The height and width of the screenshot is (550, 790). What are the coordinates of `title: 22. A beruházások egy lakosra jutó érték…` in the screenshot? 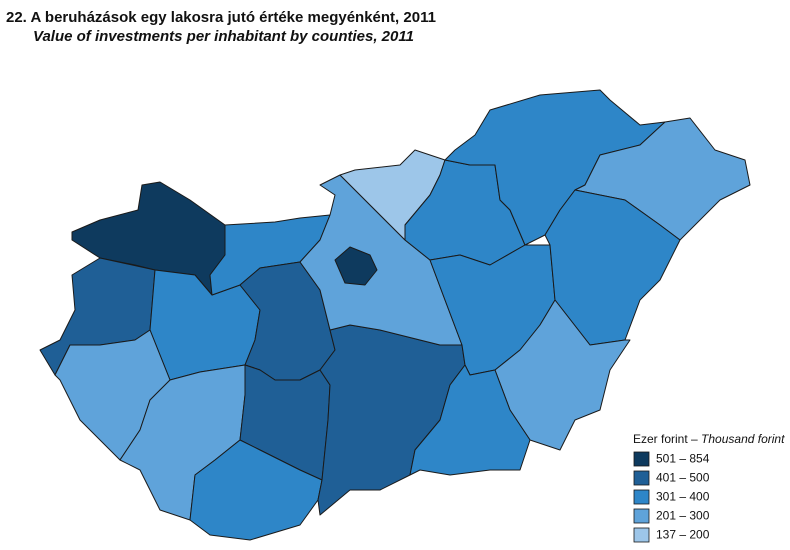 It's located at (221, 17).